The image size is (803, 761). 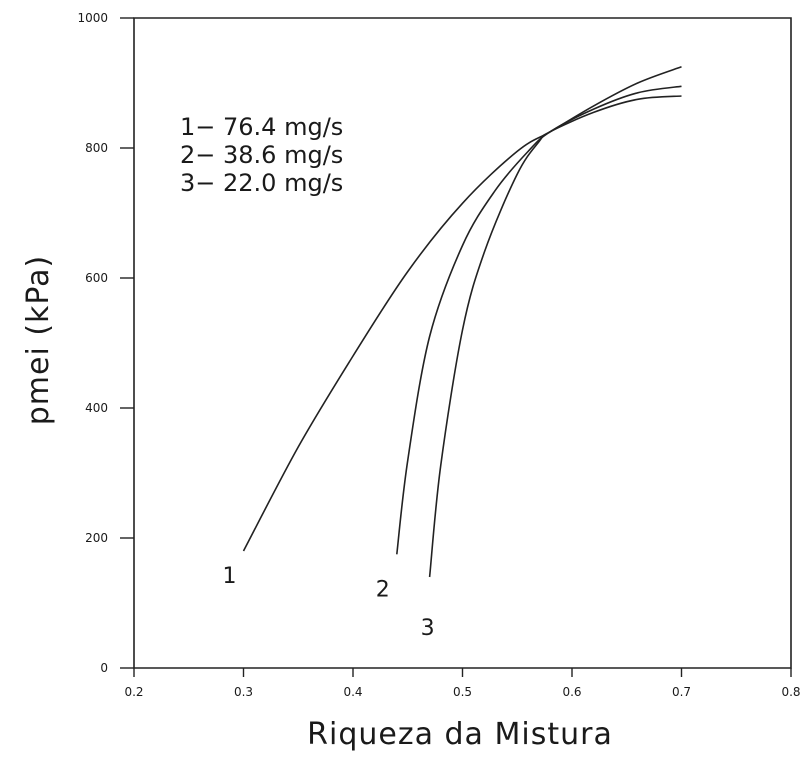 I want to click on legend-entry-2: 2− 38.6 mg/s, so click(x=261, y=155).